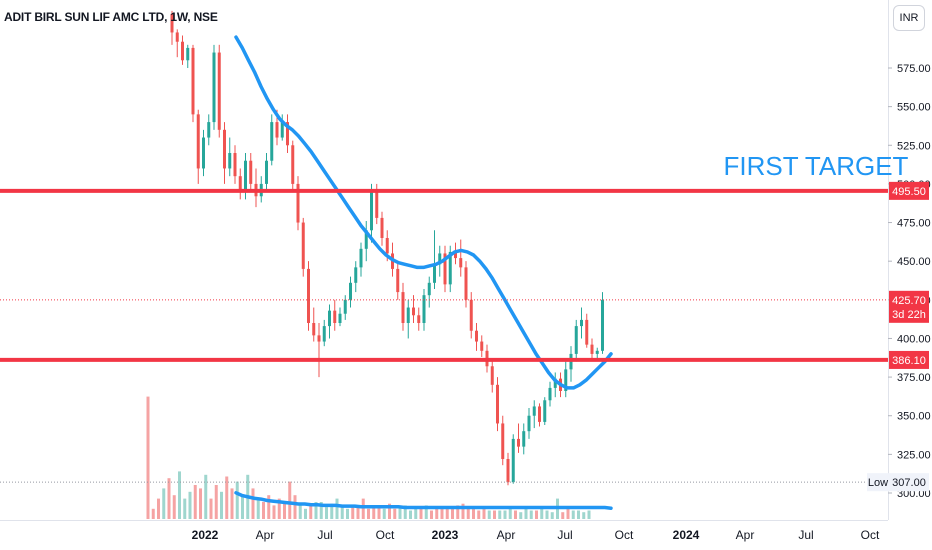  What do you see at coordinates (878, 482) in the screenshot?
I see `low-tag-box` at bounding box center [878, 482].